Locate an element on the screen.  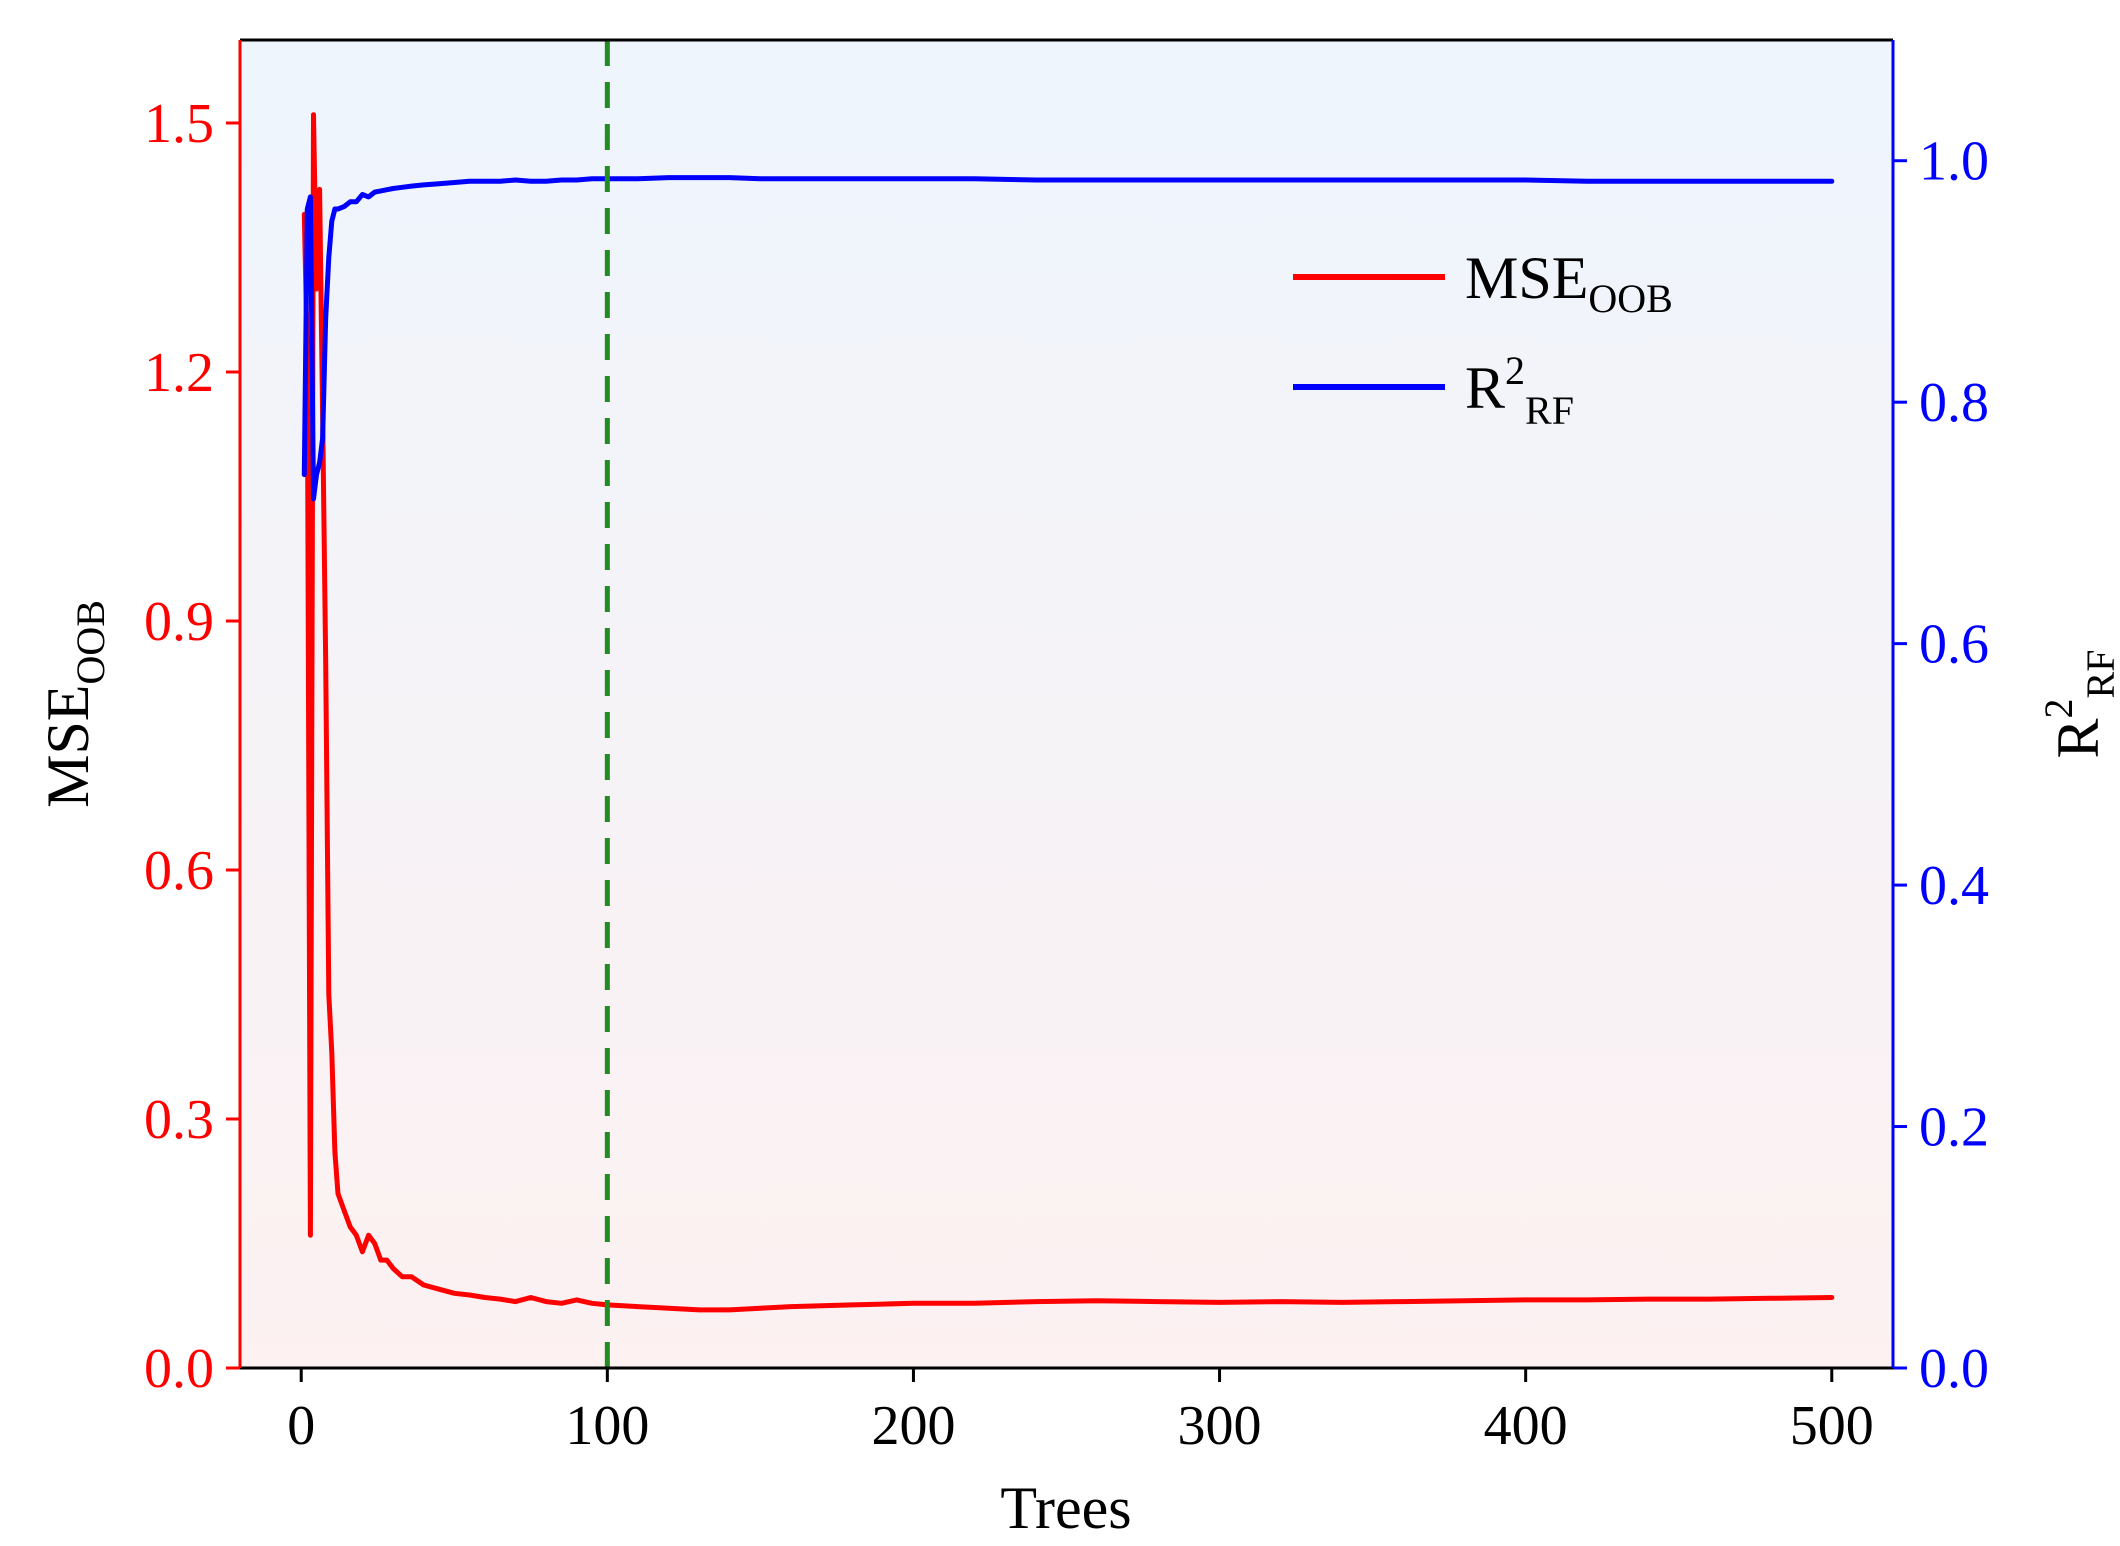
right-y-axis-label: R2RF is located at coordinates (2078, 704).